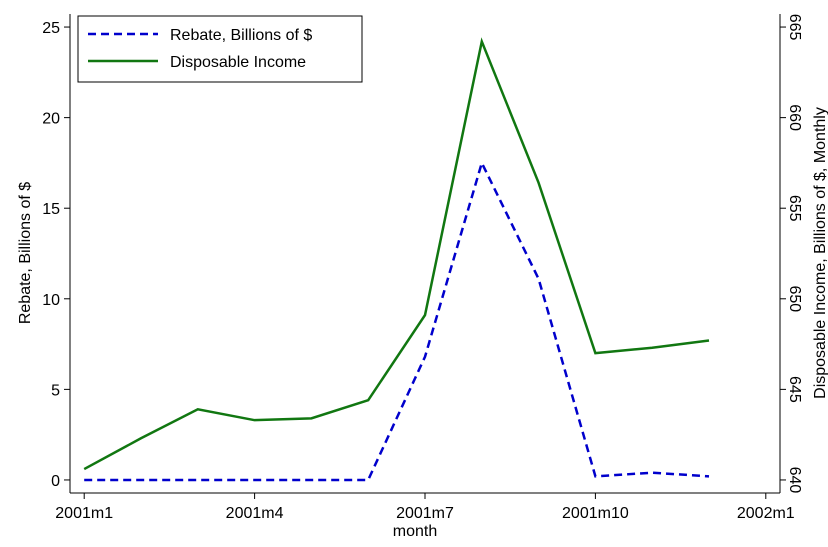  I want to click on x-tick-label: 2001m7, so click(425, 513).